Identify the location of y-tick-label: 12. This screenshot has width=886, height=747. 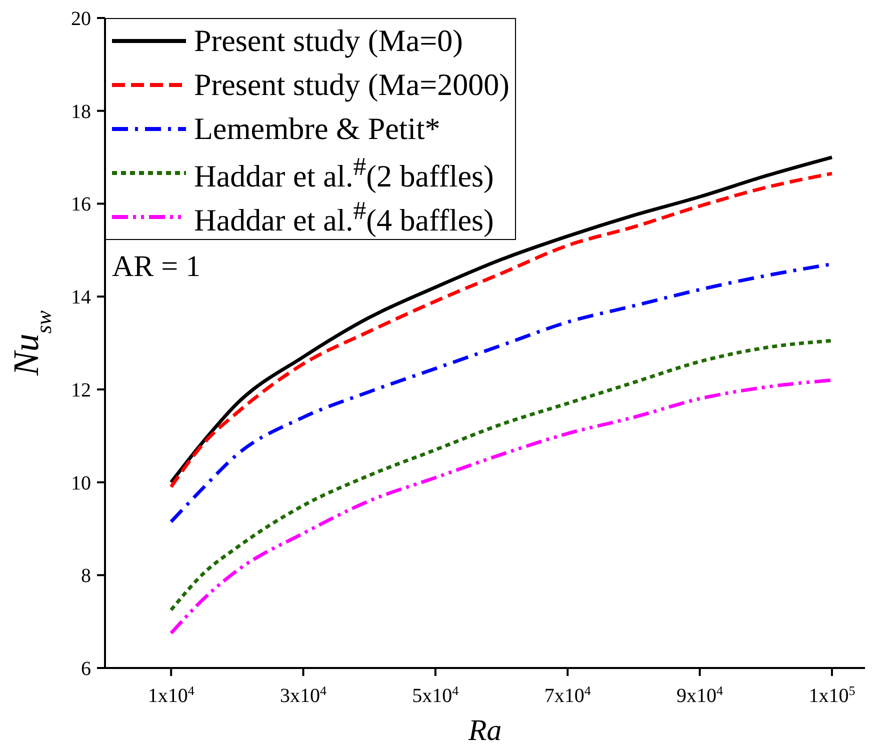
(81, 390).